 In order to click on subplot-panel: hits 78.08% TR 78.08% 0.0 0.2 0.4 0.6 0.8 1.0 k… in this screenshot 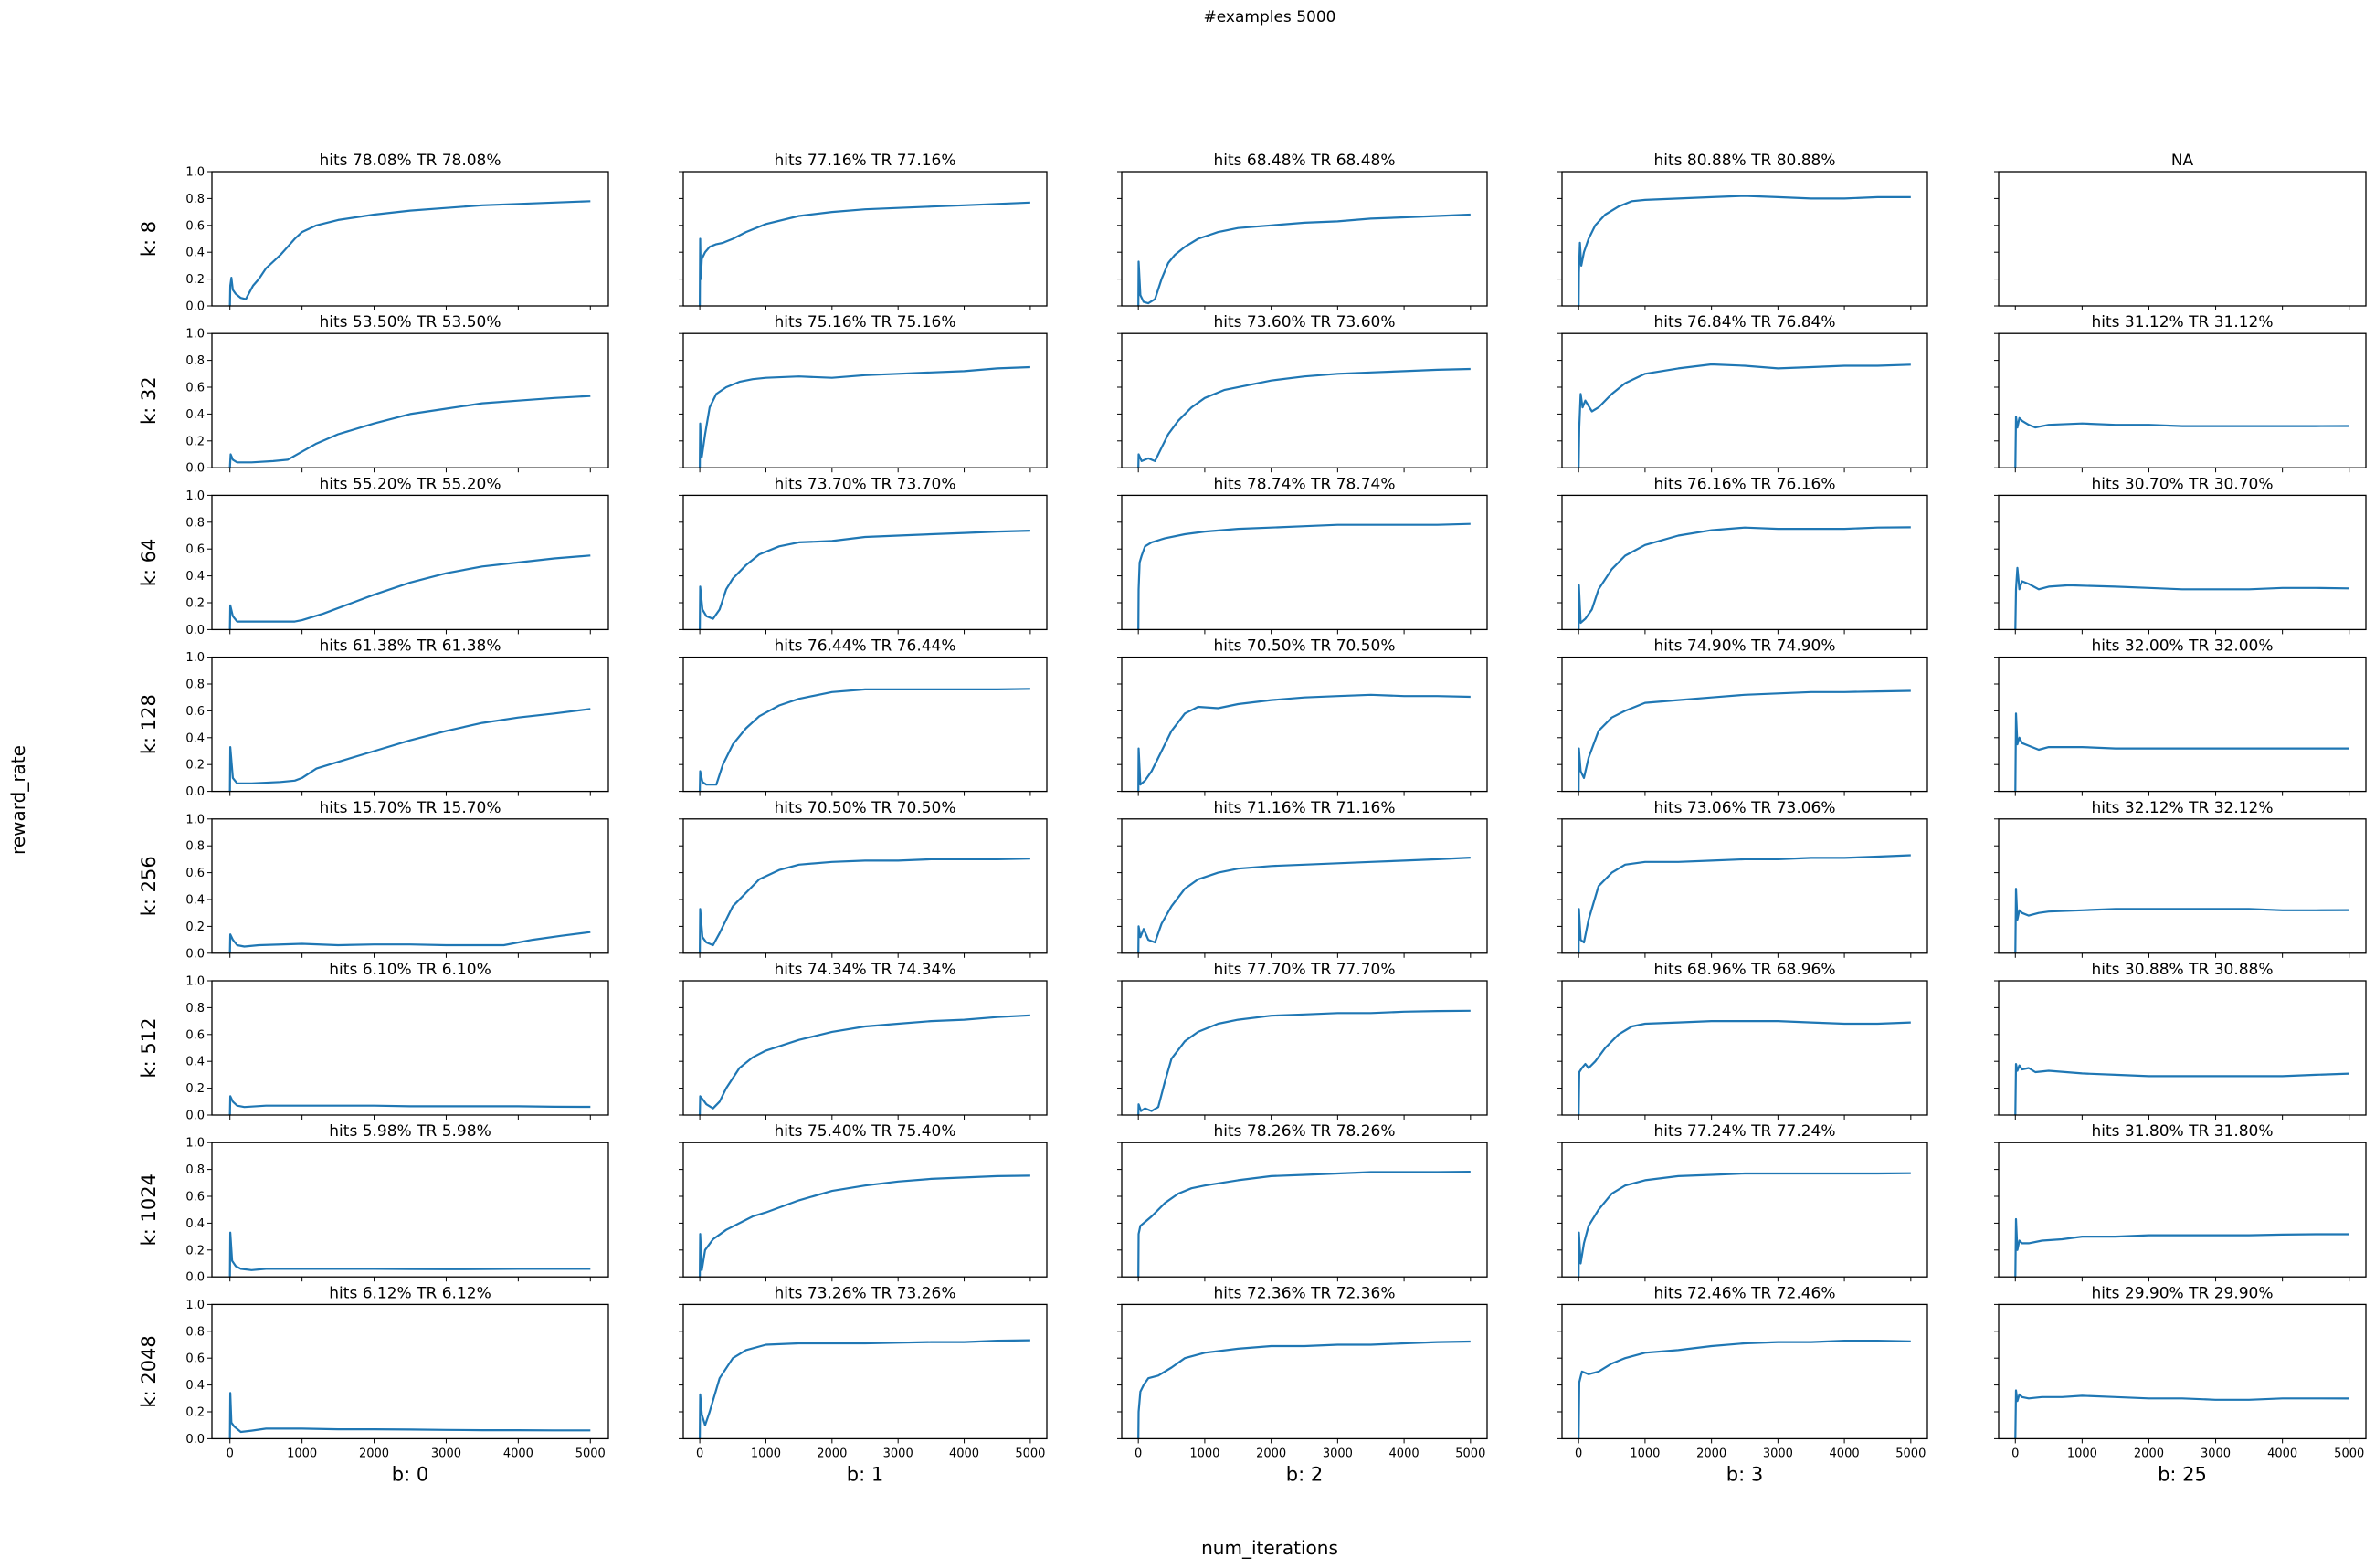, I will do `click(373, 233)`.